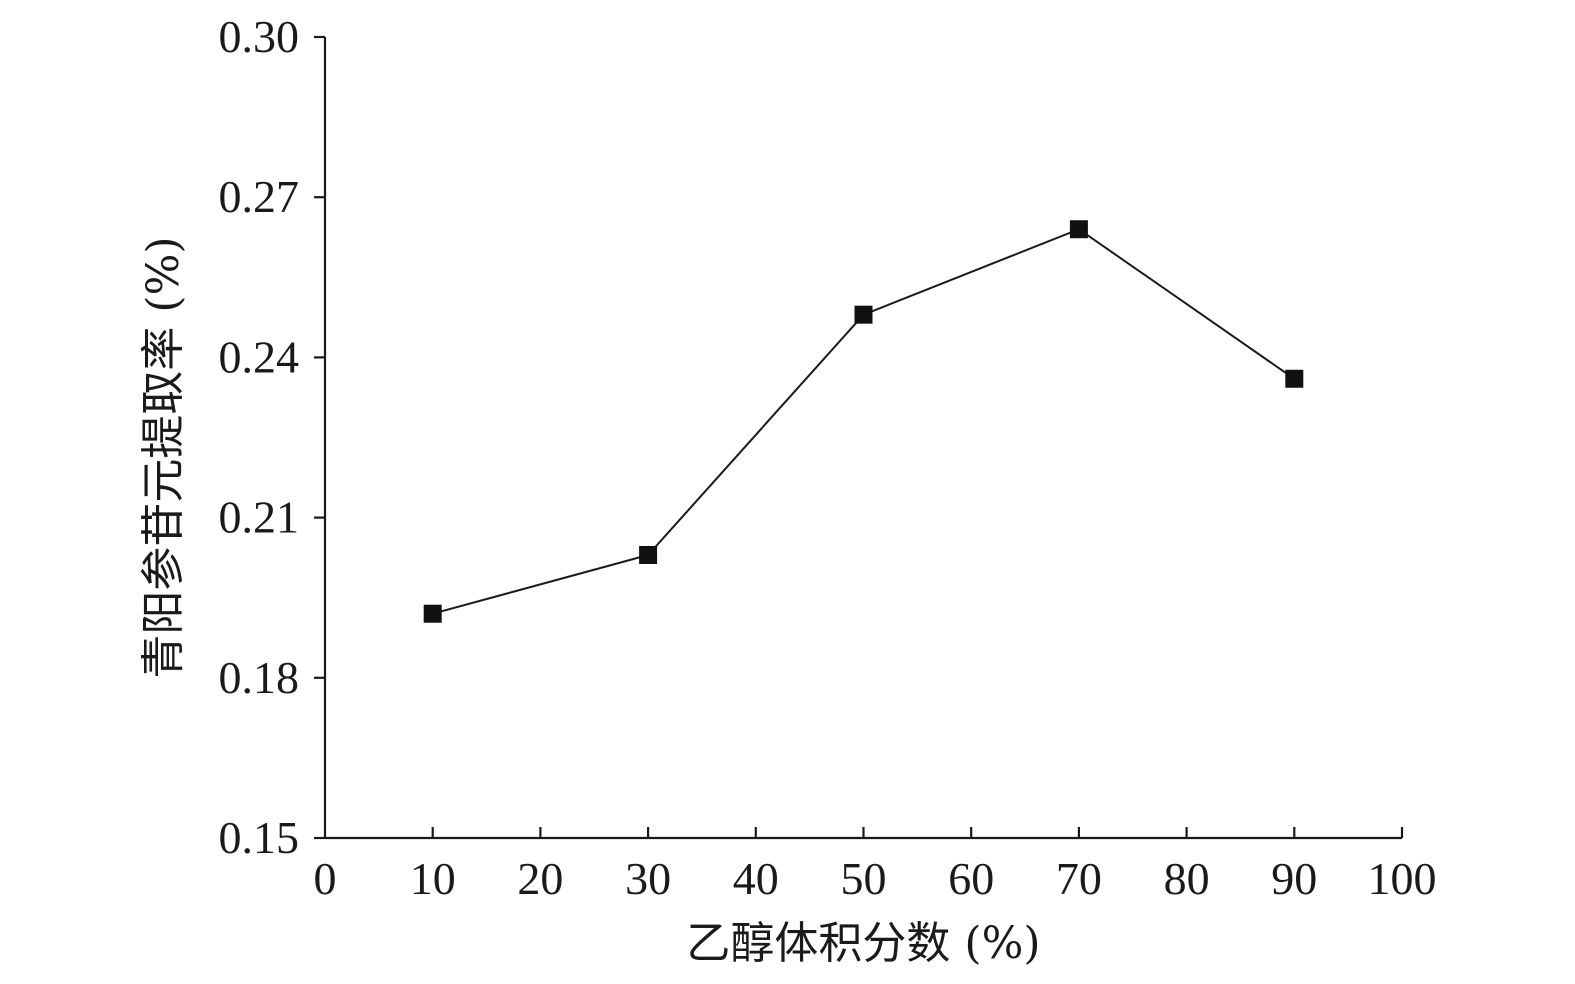  I want to click on x-tick-label: 90, so click(1294, 878).